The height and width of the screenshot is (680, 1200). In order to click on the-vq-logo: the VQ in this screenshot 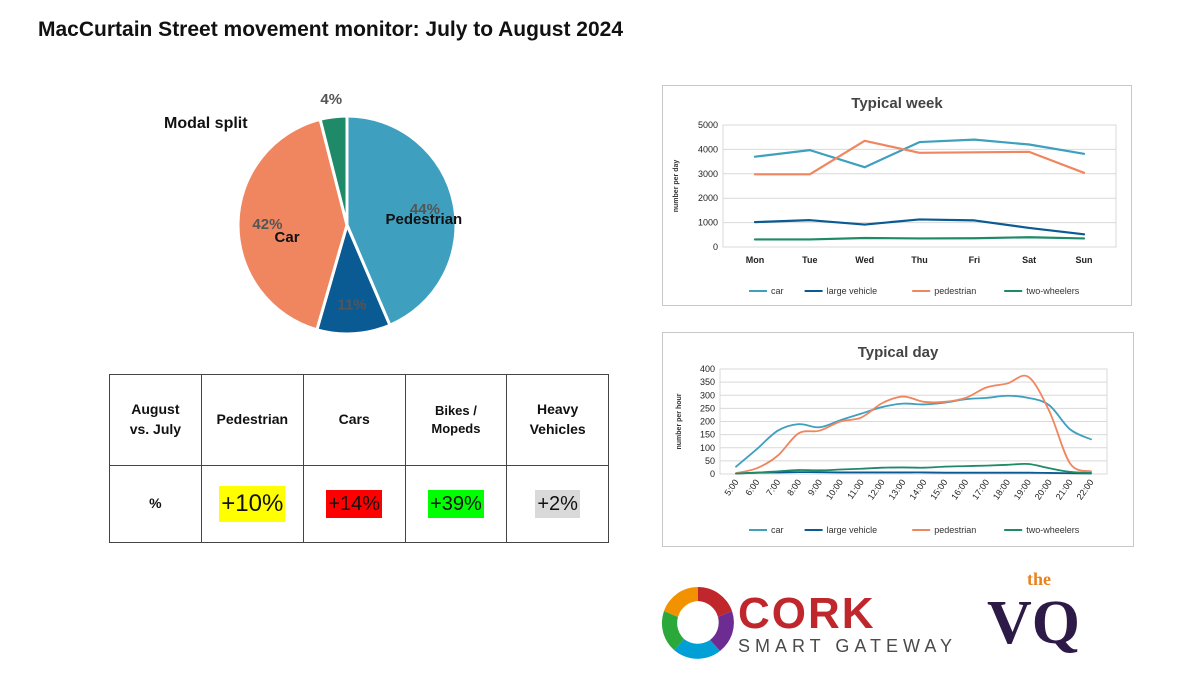, I will do `click(1033, 613)`.